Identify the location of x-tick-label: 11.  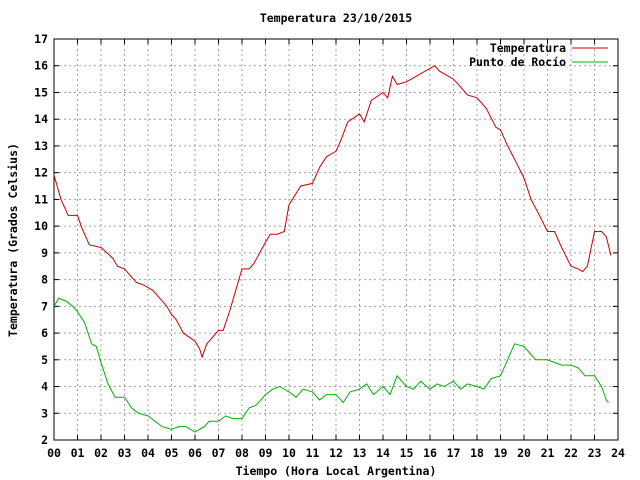
(313, 453).